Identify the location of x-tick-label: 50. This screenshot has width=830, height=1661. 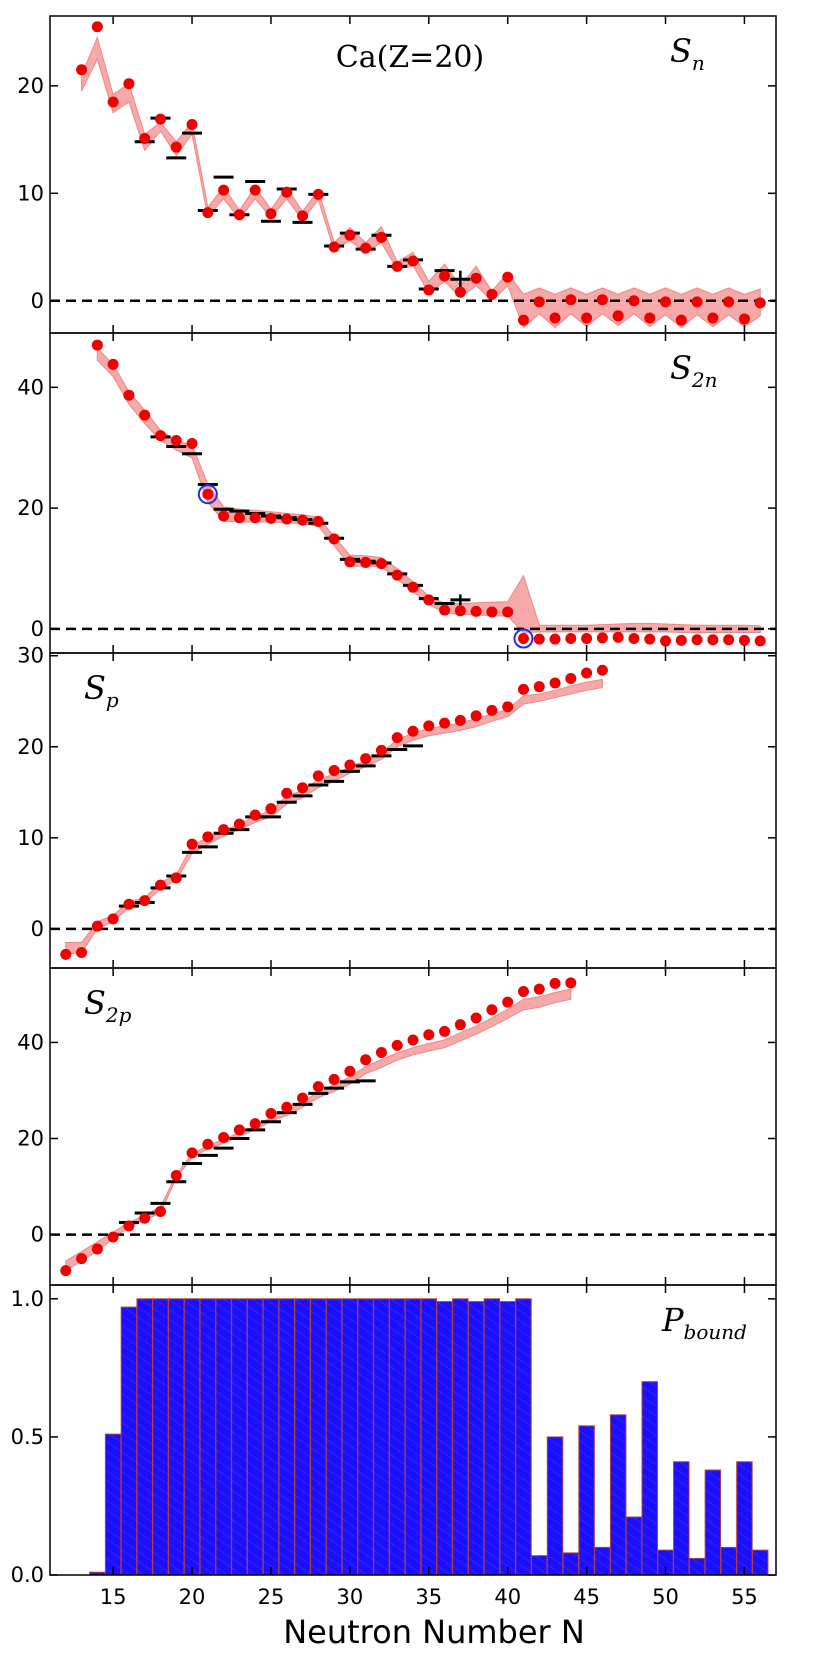
(665, 1597).